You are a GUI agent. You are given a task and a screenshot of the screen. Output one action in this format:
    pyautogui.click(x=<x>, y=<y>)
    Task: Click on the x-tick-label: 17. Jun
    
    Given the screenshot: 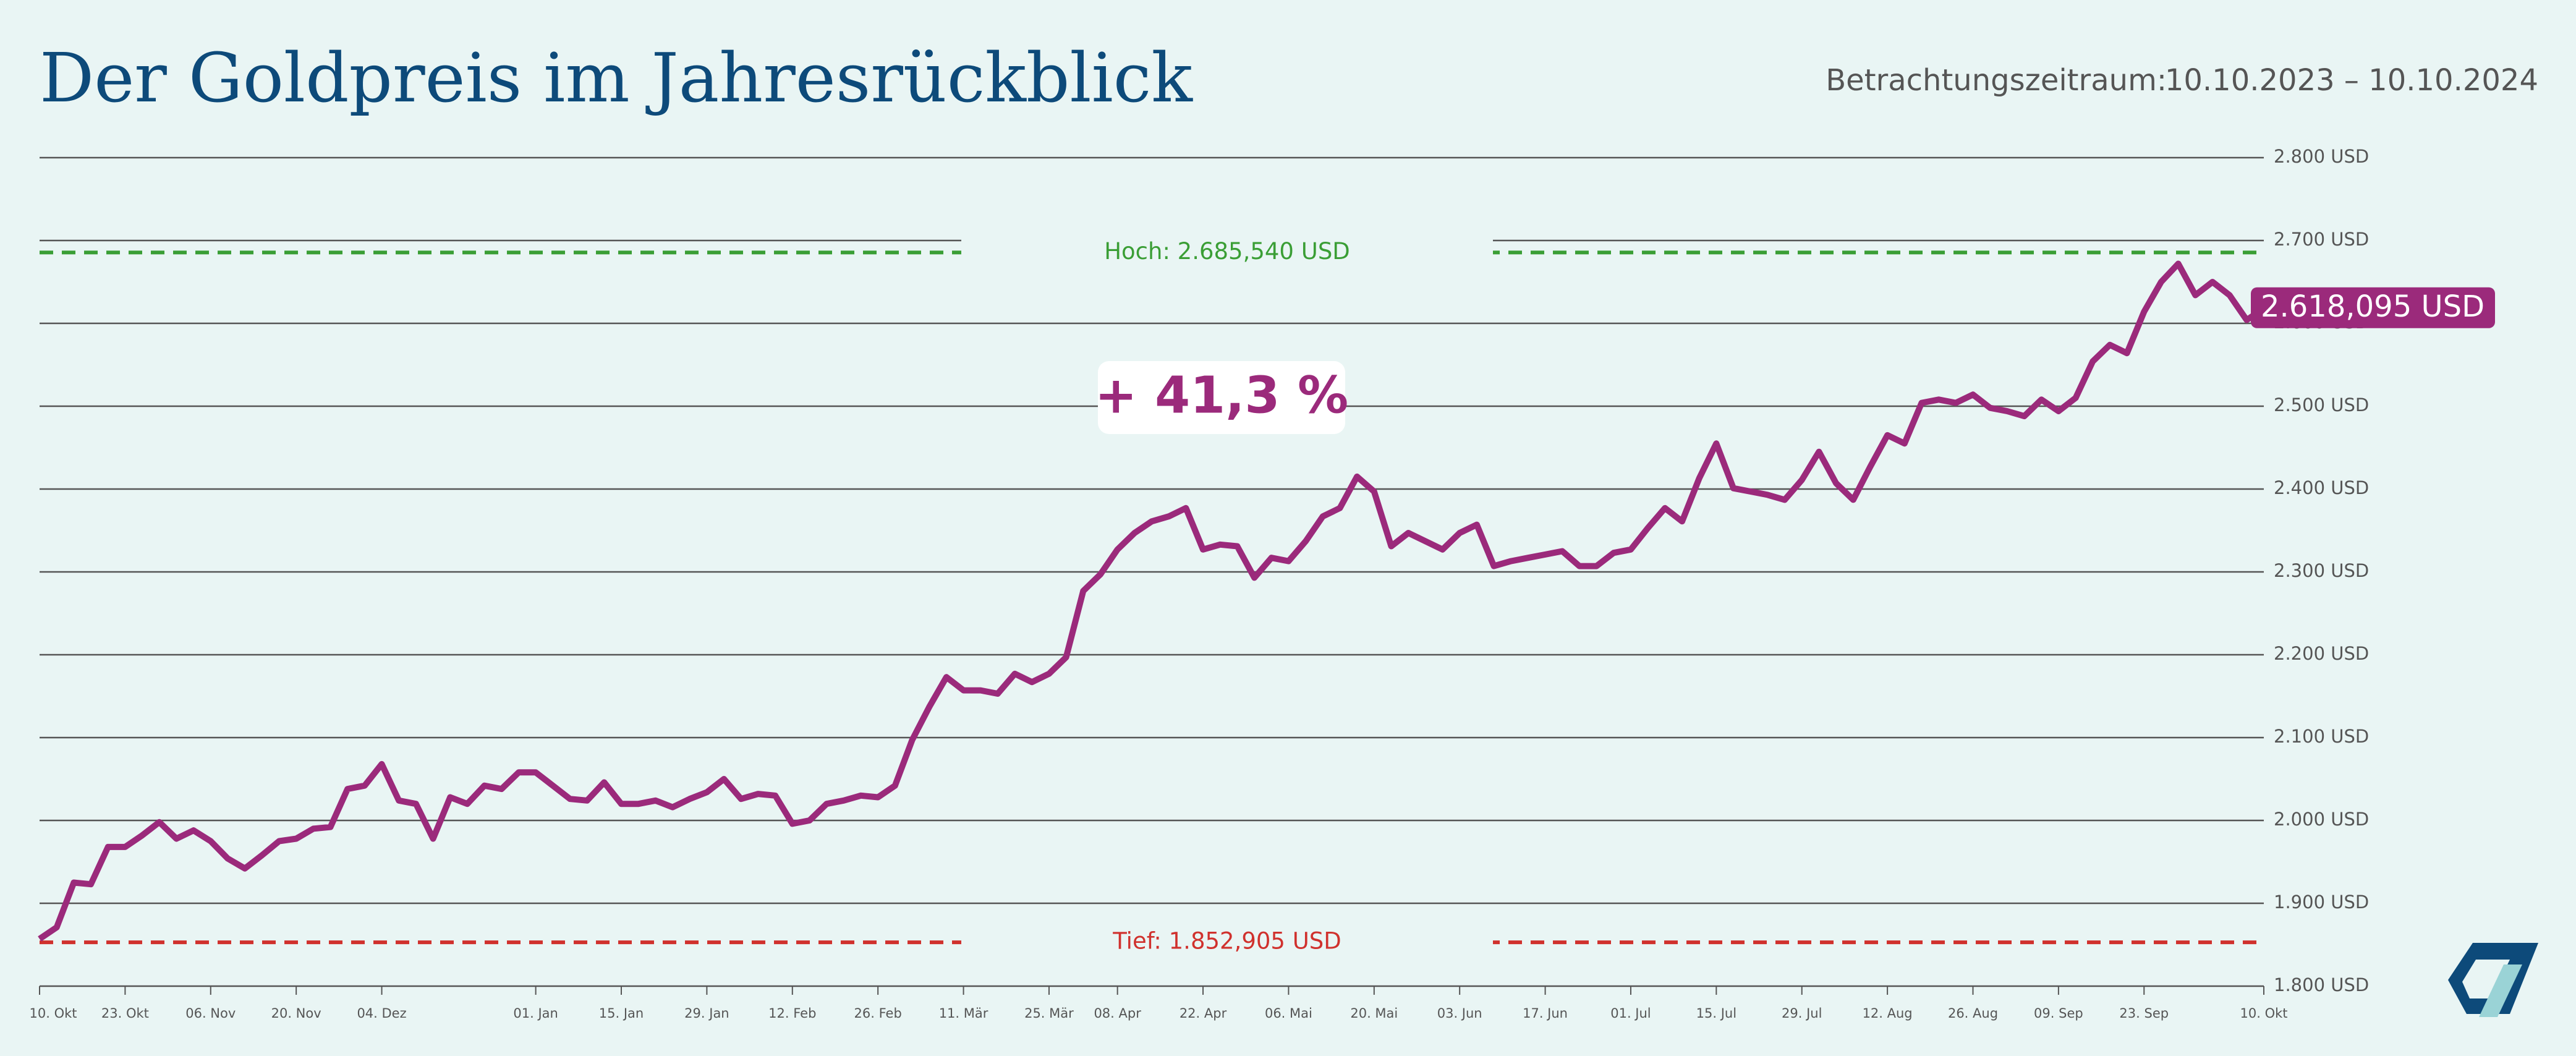 What is the action you would take?
    pyautogui.click(x=1545, y=1014)
    